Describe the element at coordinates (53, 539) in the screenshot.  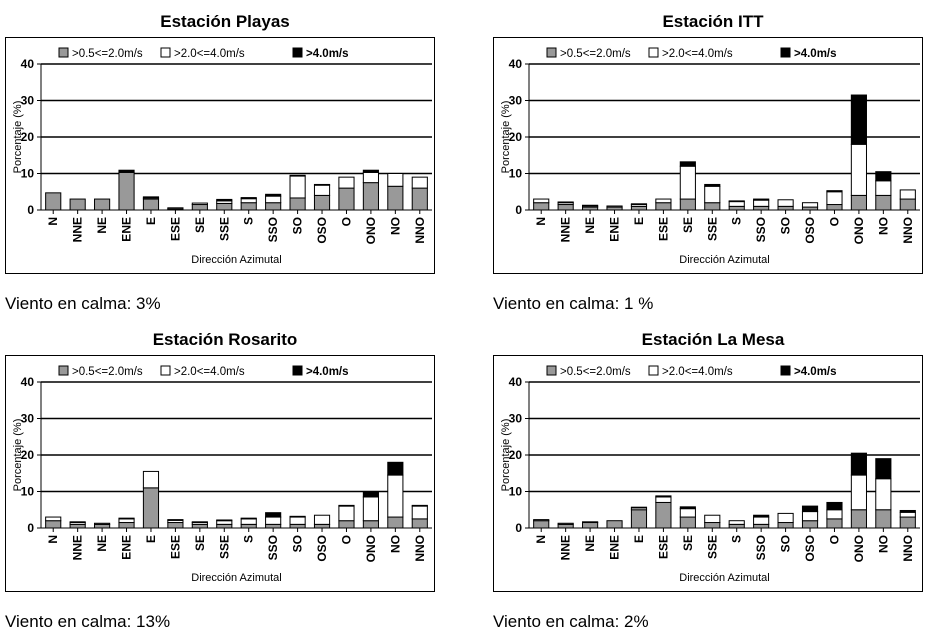
I see `x-tick-label: N` at that location.